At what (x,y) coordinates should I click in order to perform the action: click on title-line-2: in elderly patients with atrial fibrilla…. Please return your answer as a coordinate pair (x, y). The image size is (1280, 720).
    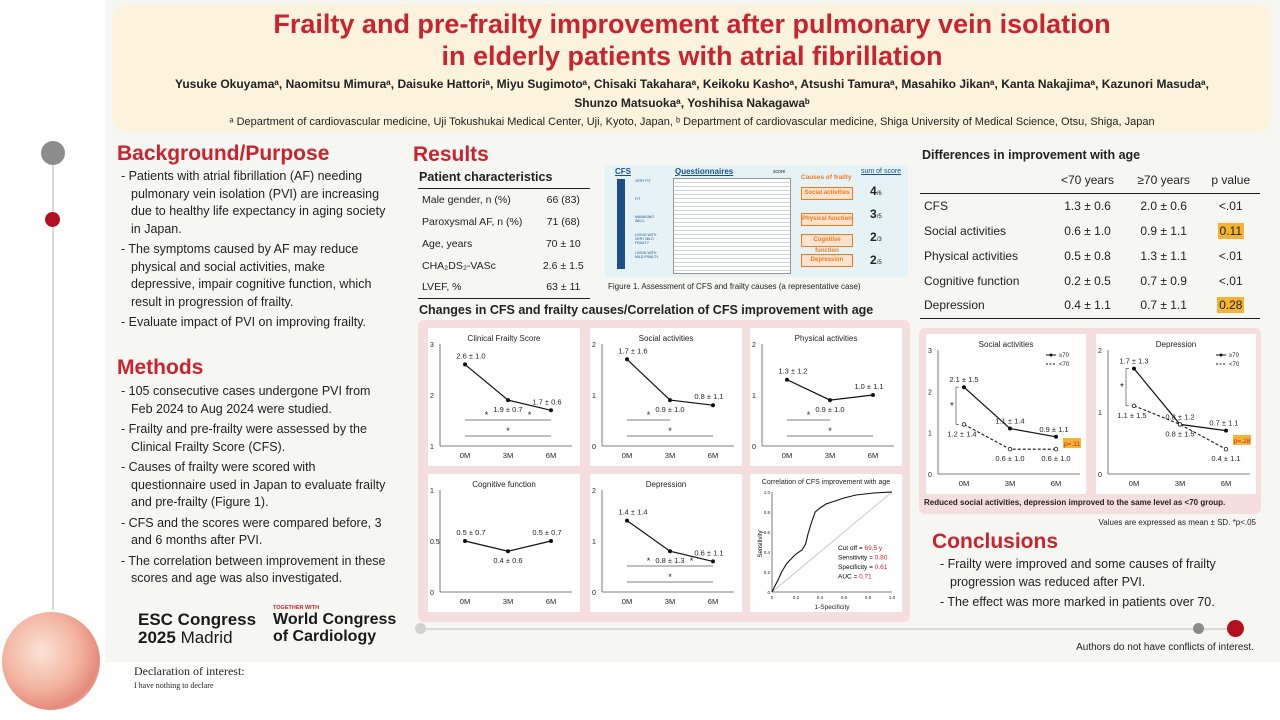
    Looking at the image, I should click on (692, 56).